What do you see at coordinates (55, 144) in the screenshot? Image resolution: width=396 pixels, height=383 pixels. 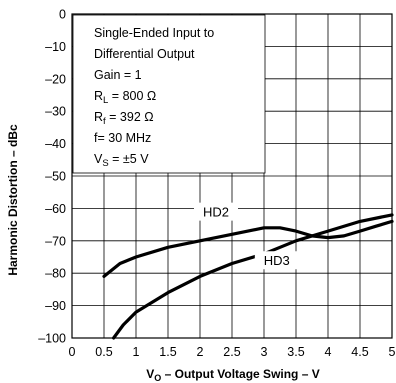 I see `y-tick-label: –40` at bounding box center [55, 144].